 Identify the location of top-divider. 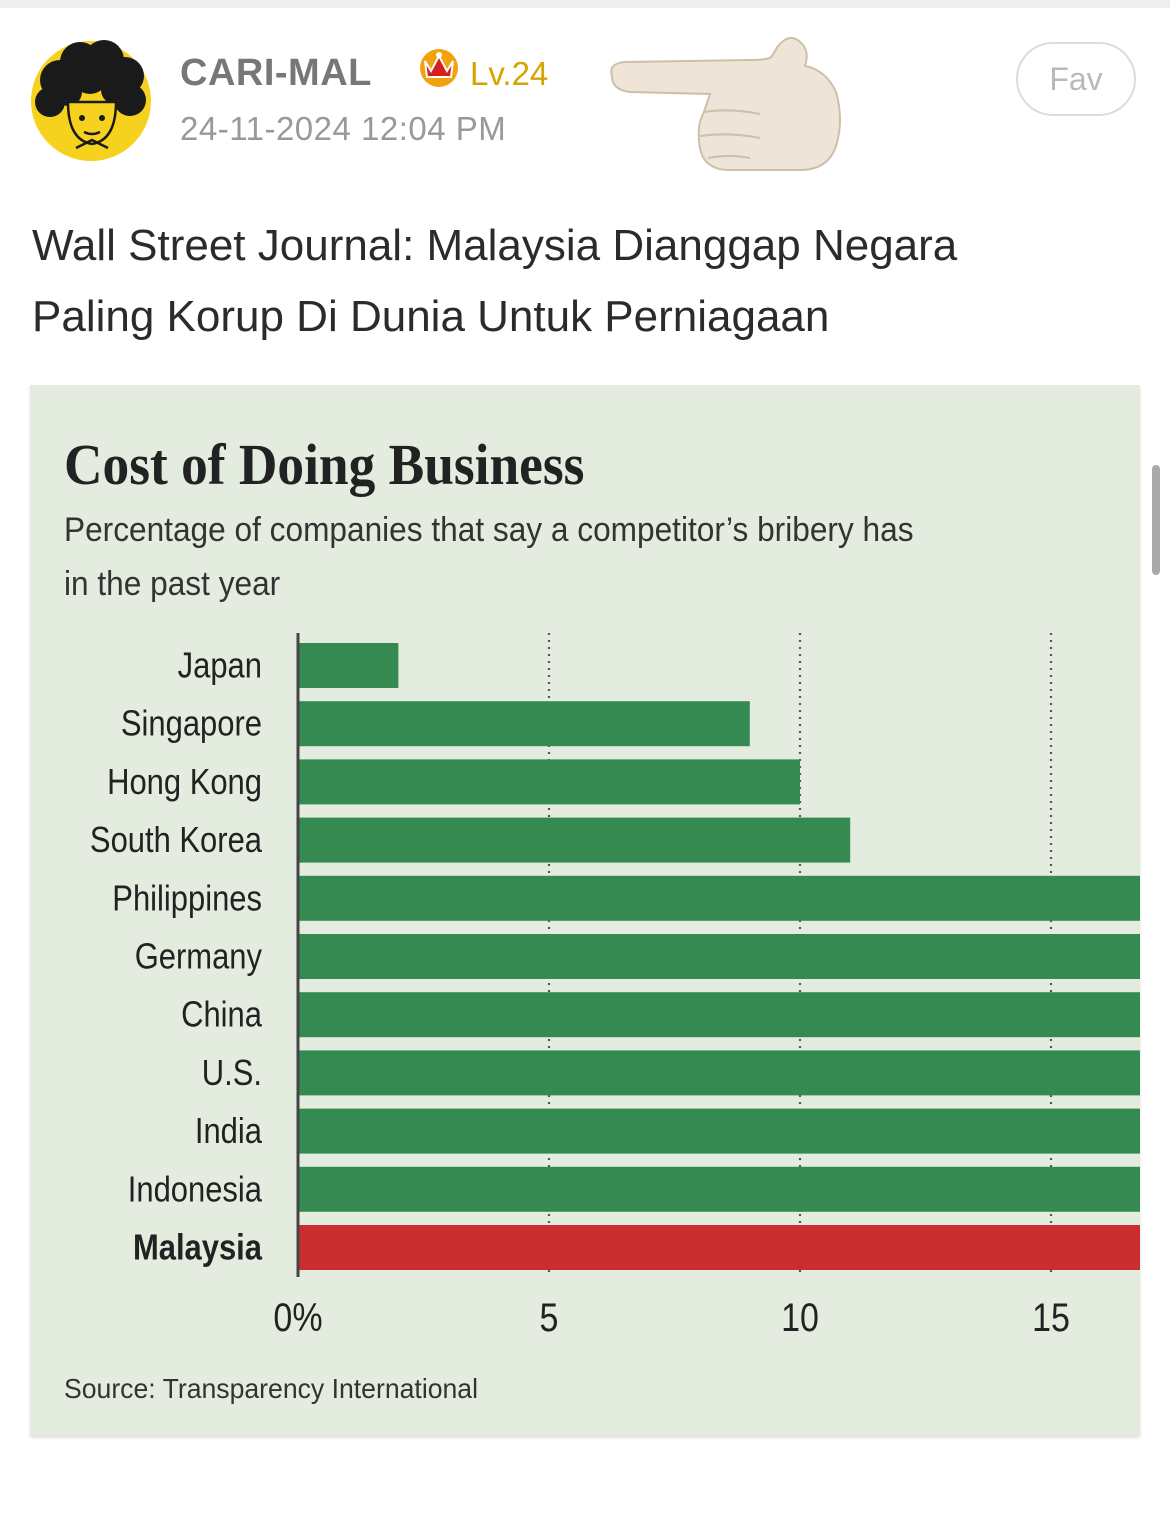
(585, 4).